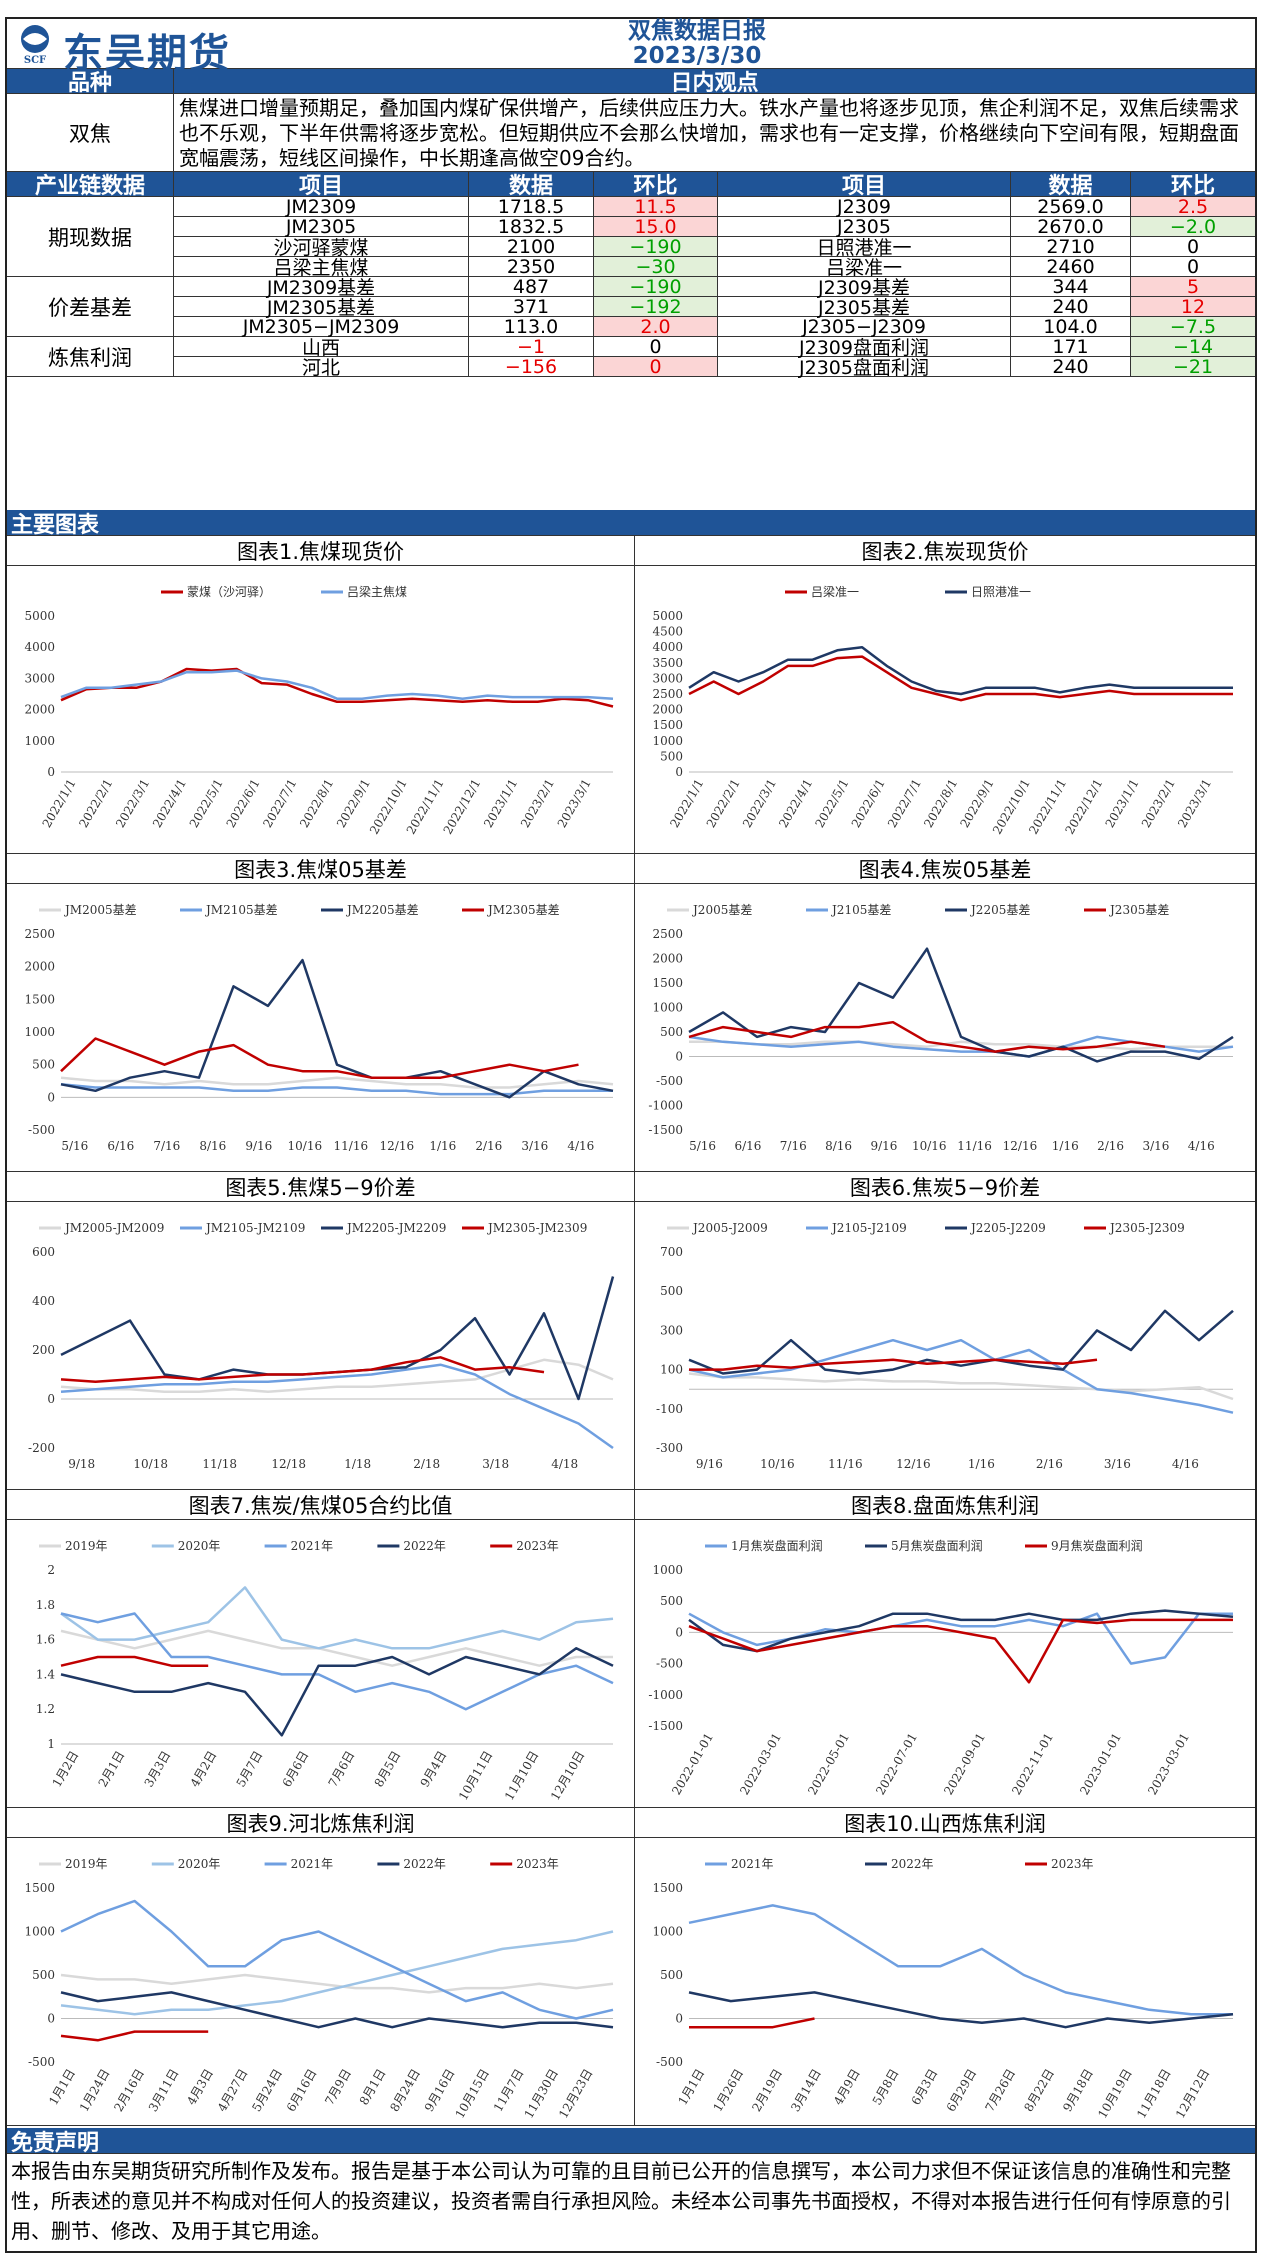 The width and height of the screenshot is (1262, 2267). What do you see at coordinates (1192, 186) in the screenshot?
I see `table-header-cell: 环比` at bounding box center [1192, 186].